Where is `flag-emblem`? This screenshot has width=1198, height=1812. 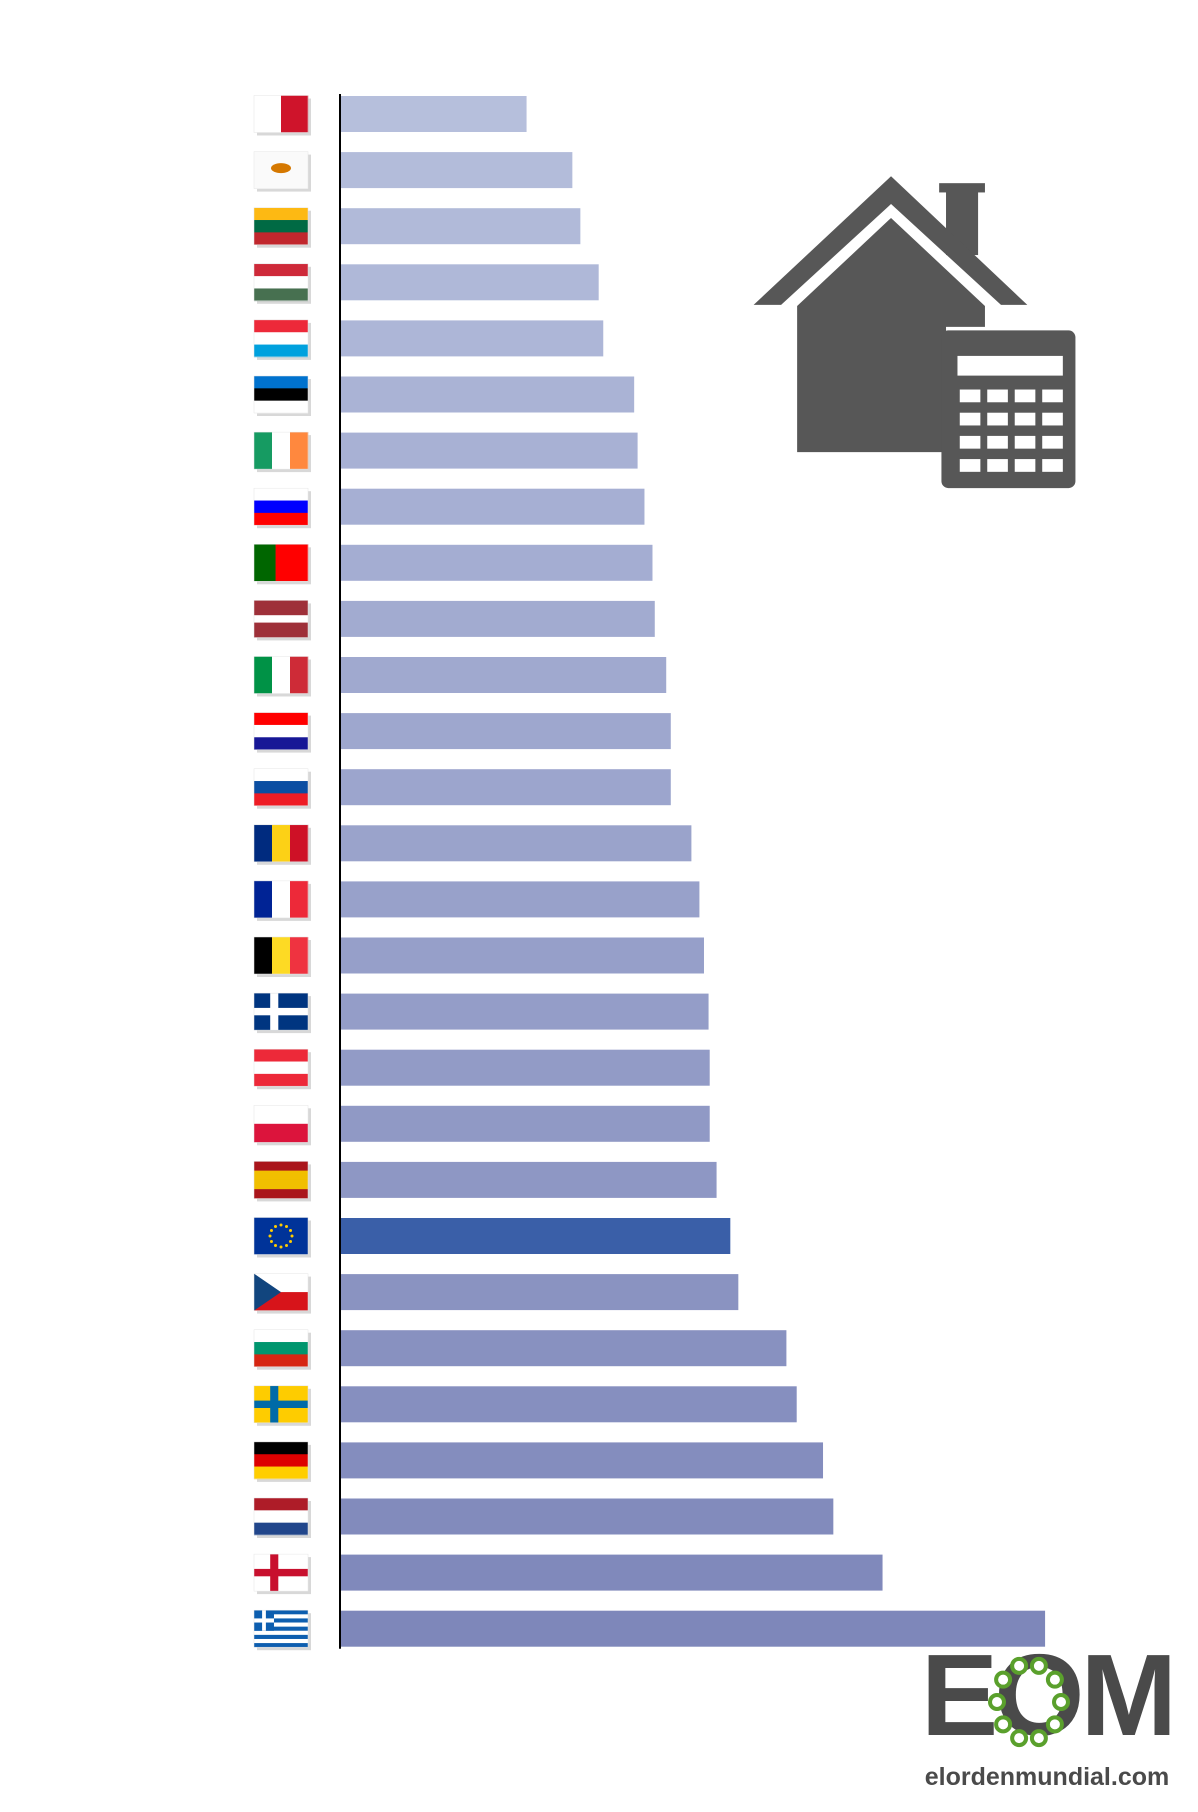 flag-emblem is located at coordinates (281, 168).